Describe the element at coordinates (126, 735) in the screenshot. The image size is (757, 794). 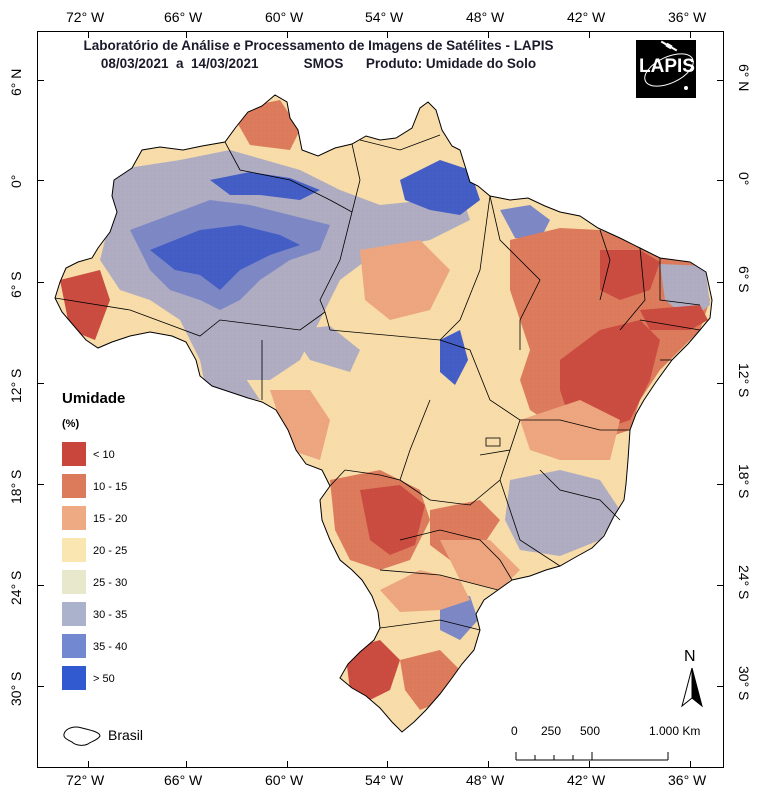
I see `outline-legend-label: Brasil` at that location.